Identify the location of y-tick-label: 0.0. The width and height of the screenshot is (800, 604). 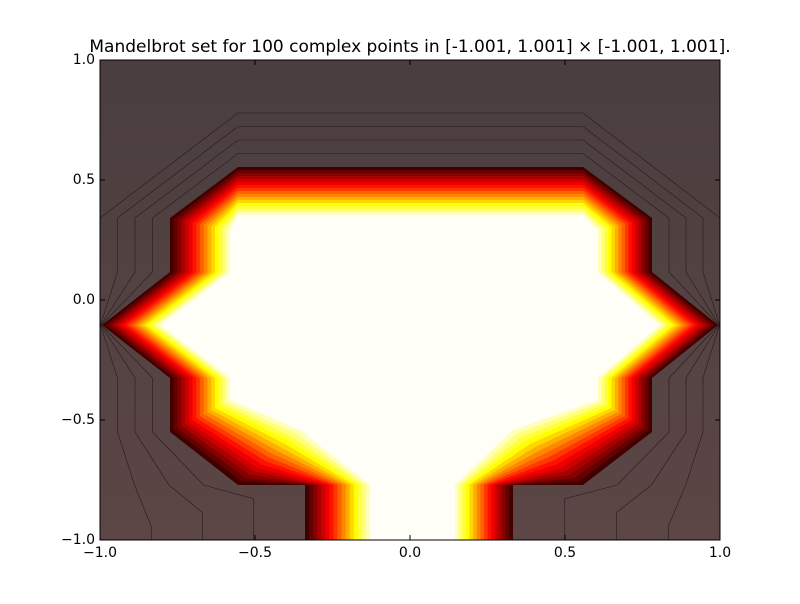
(84, 300).